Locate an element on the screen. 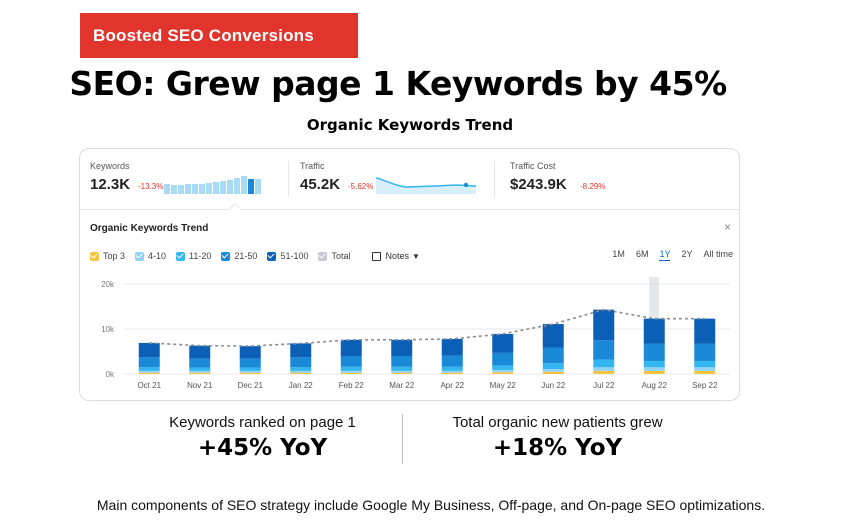  legend-label: 4-10 is located at coordinates (157, 256).